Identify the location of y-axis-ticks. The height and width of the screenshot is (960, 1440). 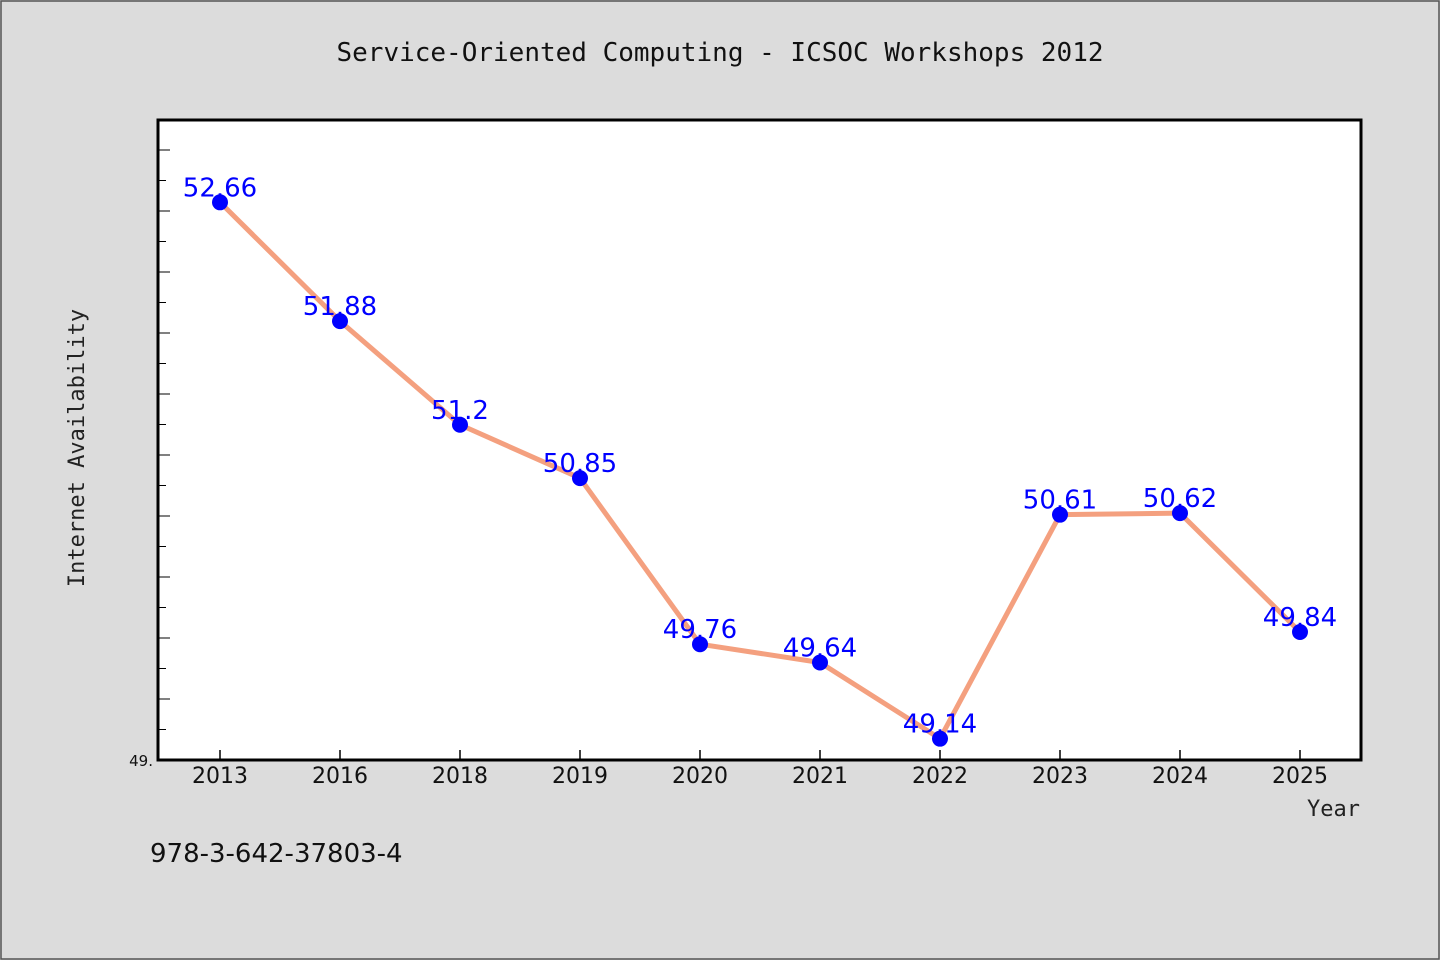
(164, 439).